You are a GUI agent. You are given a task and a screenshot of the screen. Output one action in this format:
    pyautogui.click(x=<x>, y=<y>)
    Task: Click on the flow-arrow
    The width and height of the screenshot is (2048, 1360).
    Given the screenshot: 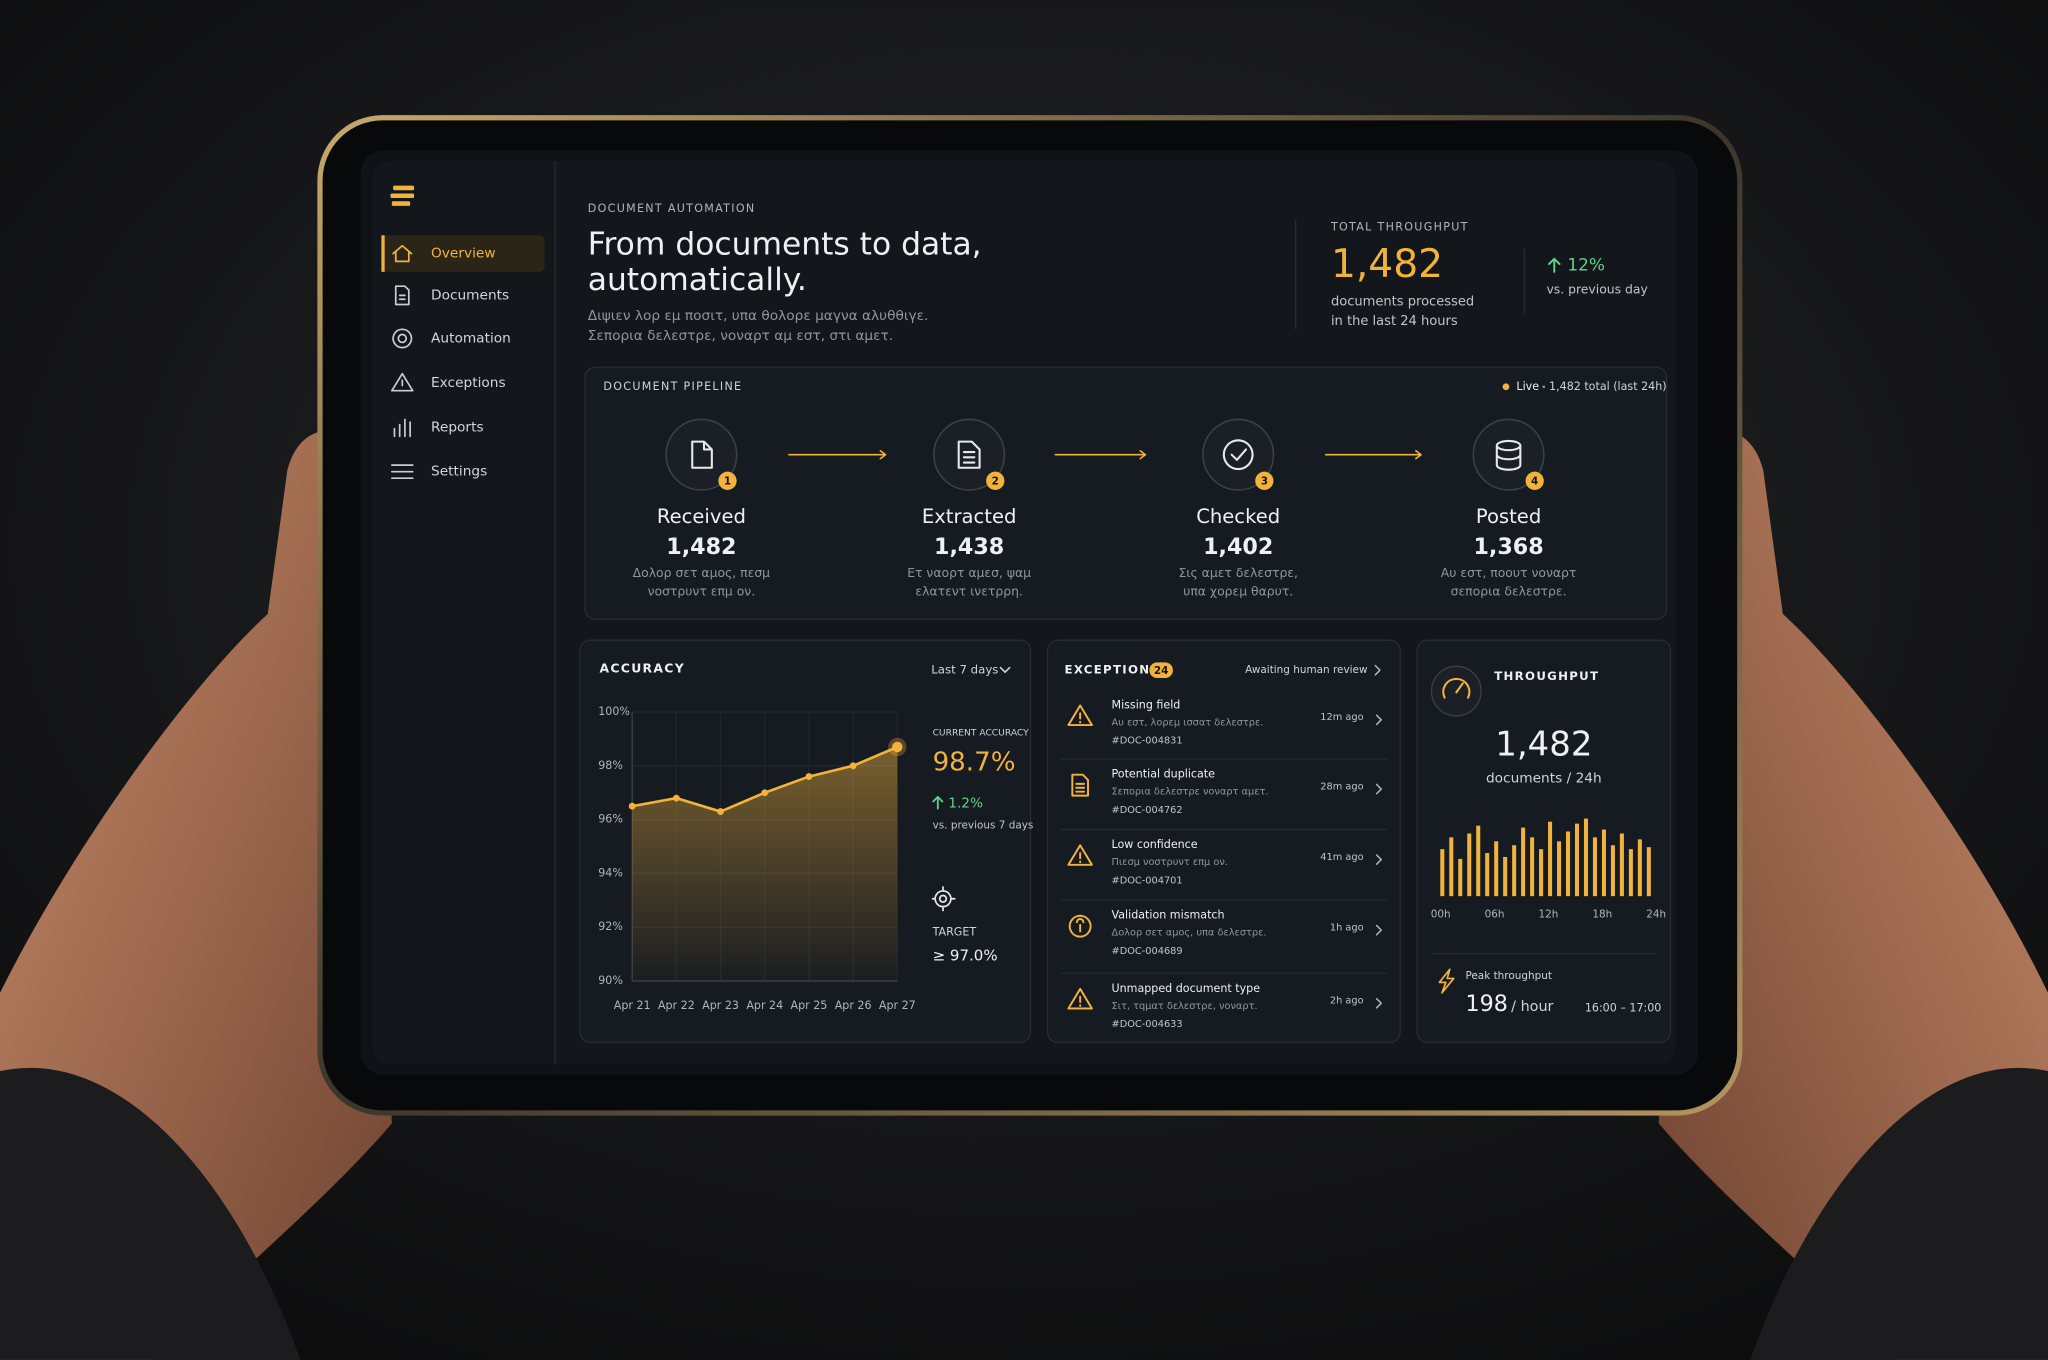 What is the action you would take?
    pyautogui.click(x=837, y=454)
    